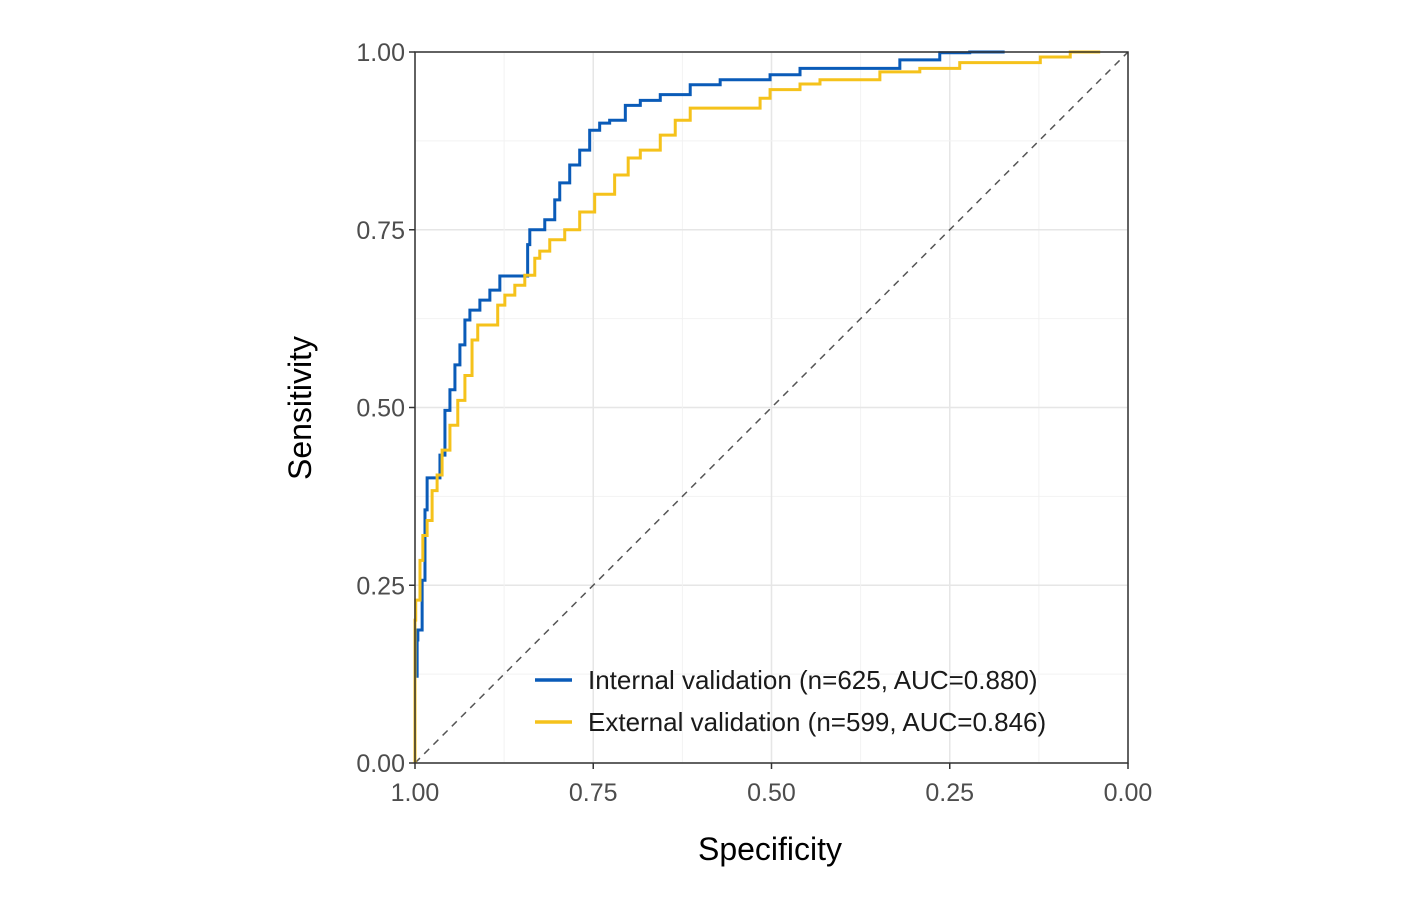  What do you see at coordinates (770, 849) in the screenshot?
I see `x-axis-title: Specificity` at bounding box center [770, 849].